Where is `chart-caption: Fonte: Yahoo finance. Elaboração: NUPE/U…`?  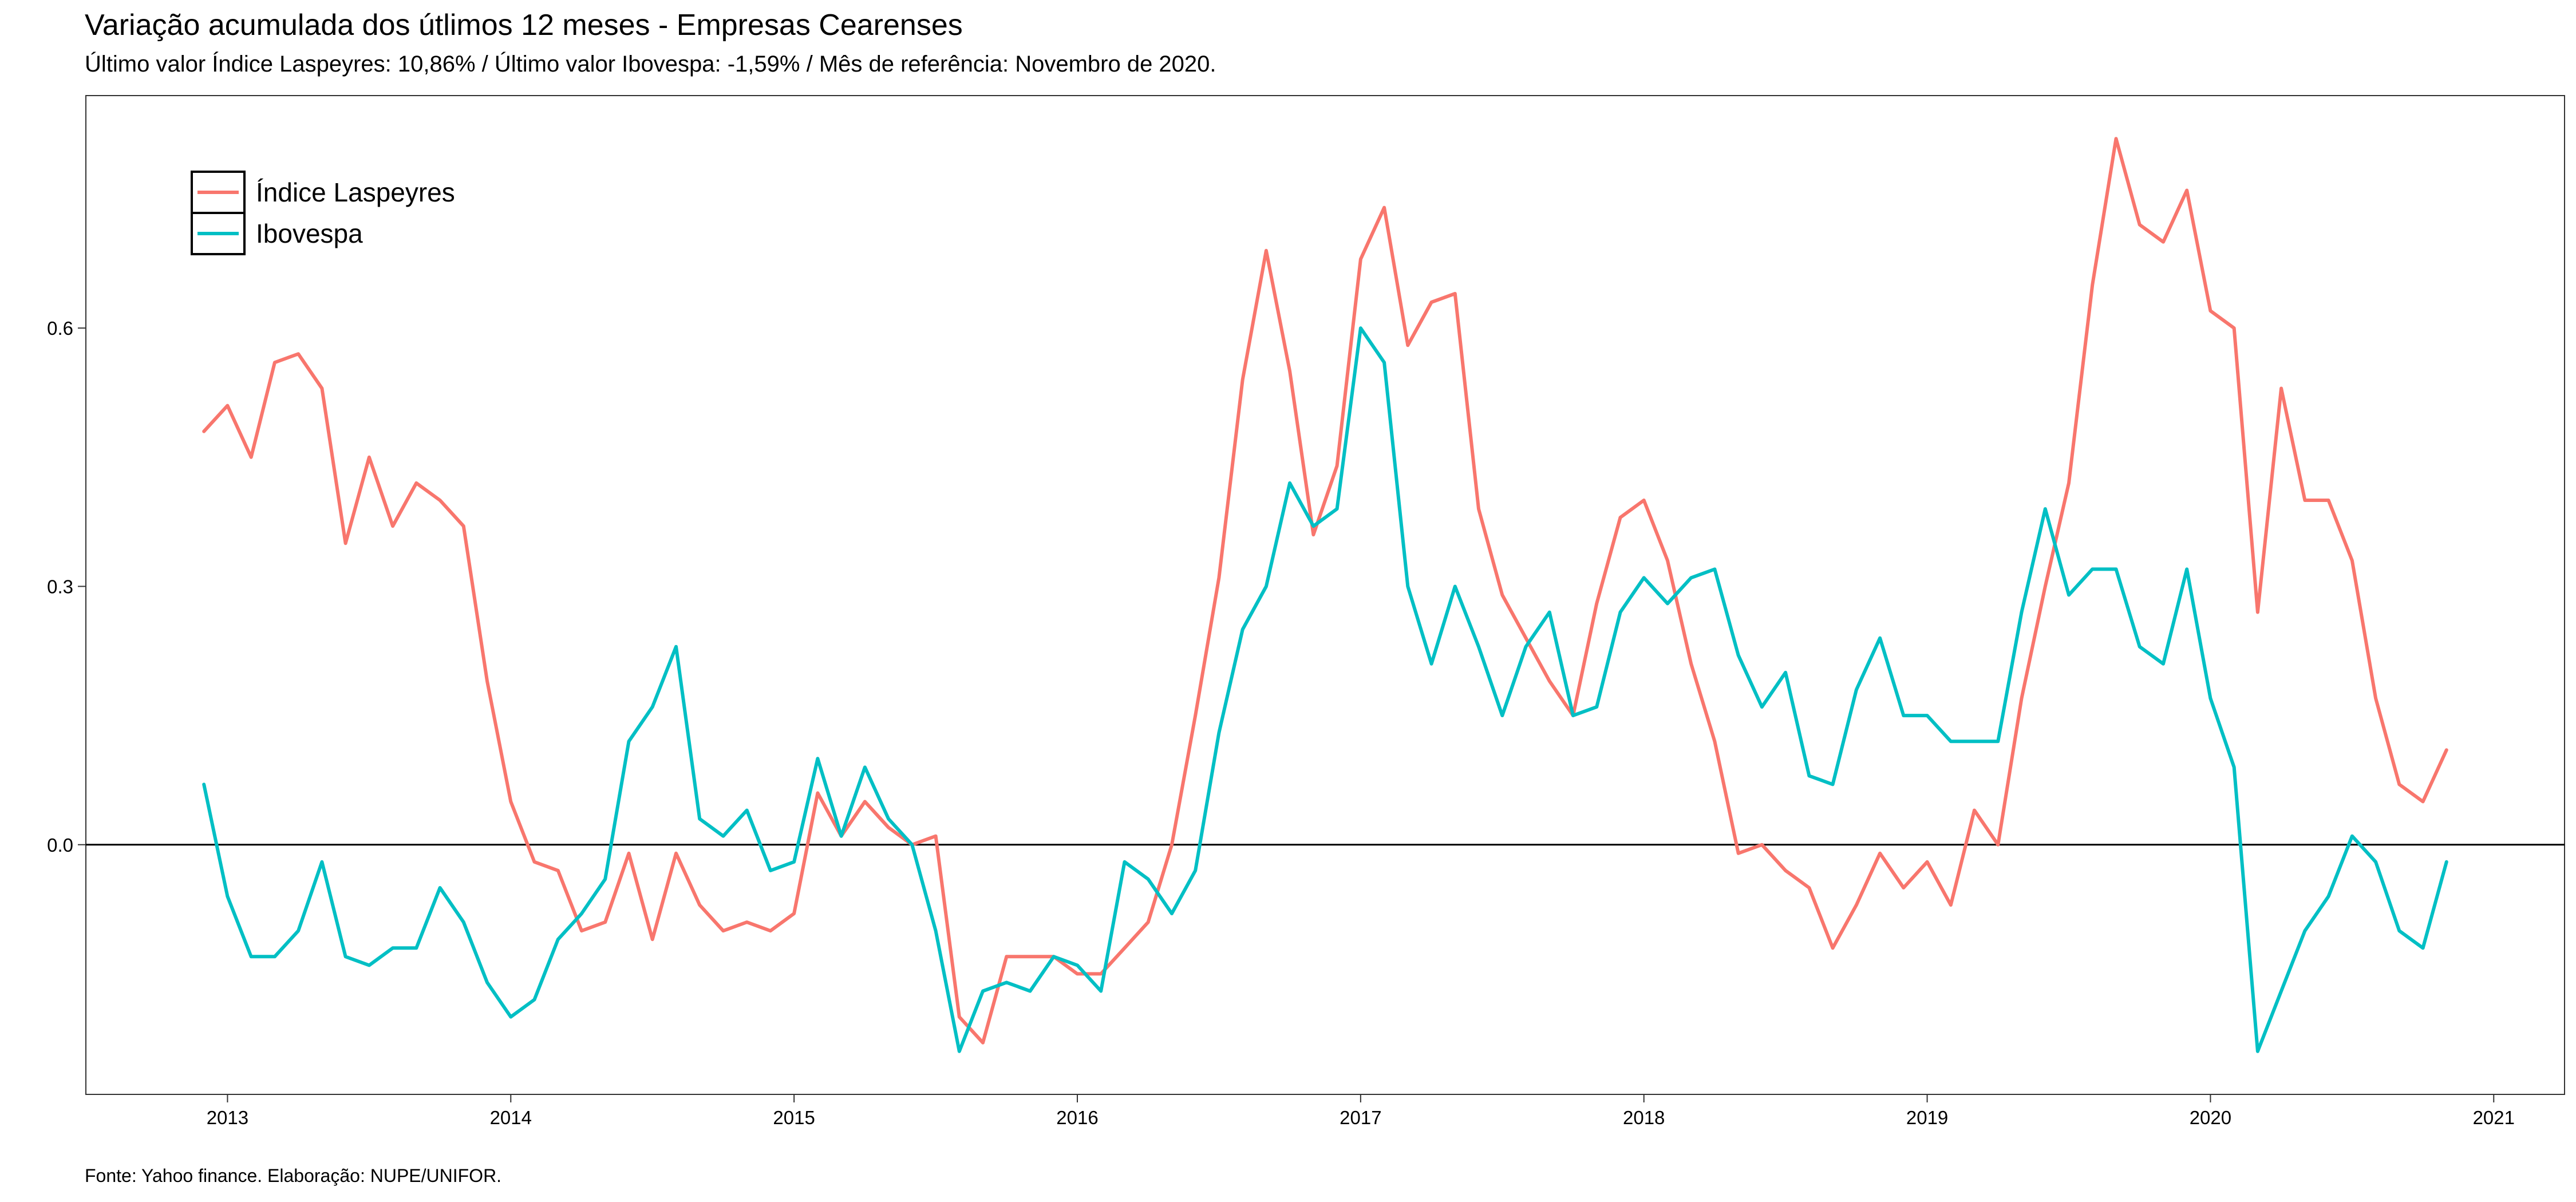 chart-caption: Fonte: Yahoo finance. Elaboração: NUPE/U… is located at coordinates (293, 1176).